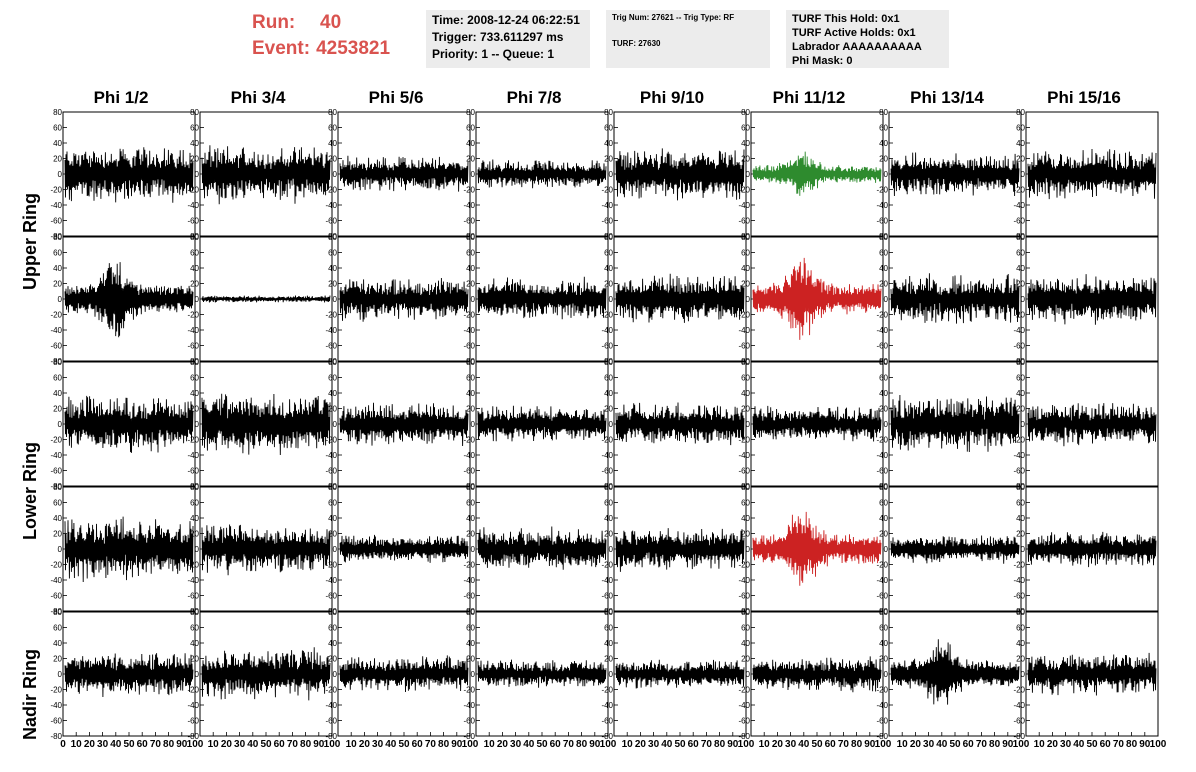 The height and width of the screenshot is (772, 1196). What do you see at coordinates (942, 744) in the screenshot?
I see `x-tick-label: 40` at bounding box center [942, 744].